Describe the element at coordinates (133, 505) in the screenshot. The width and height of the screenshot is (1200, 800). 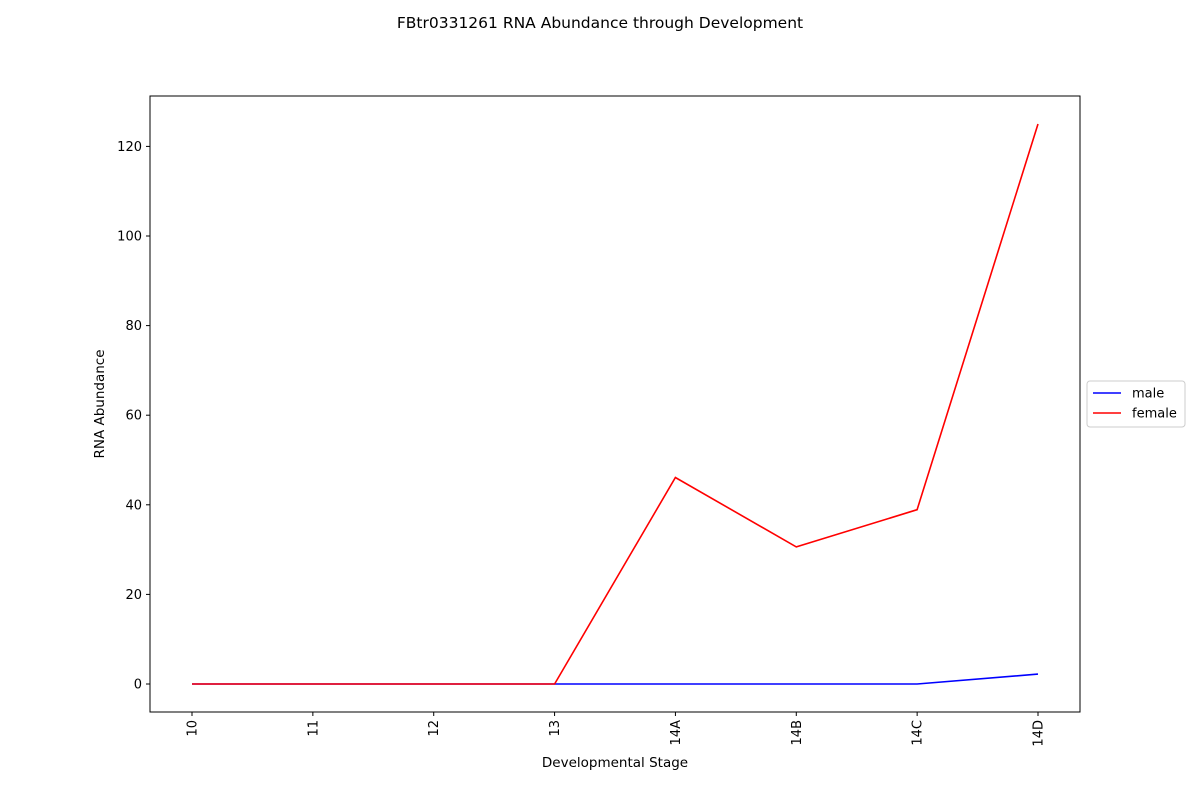
I see `y-tick-label: 40` at that location.